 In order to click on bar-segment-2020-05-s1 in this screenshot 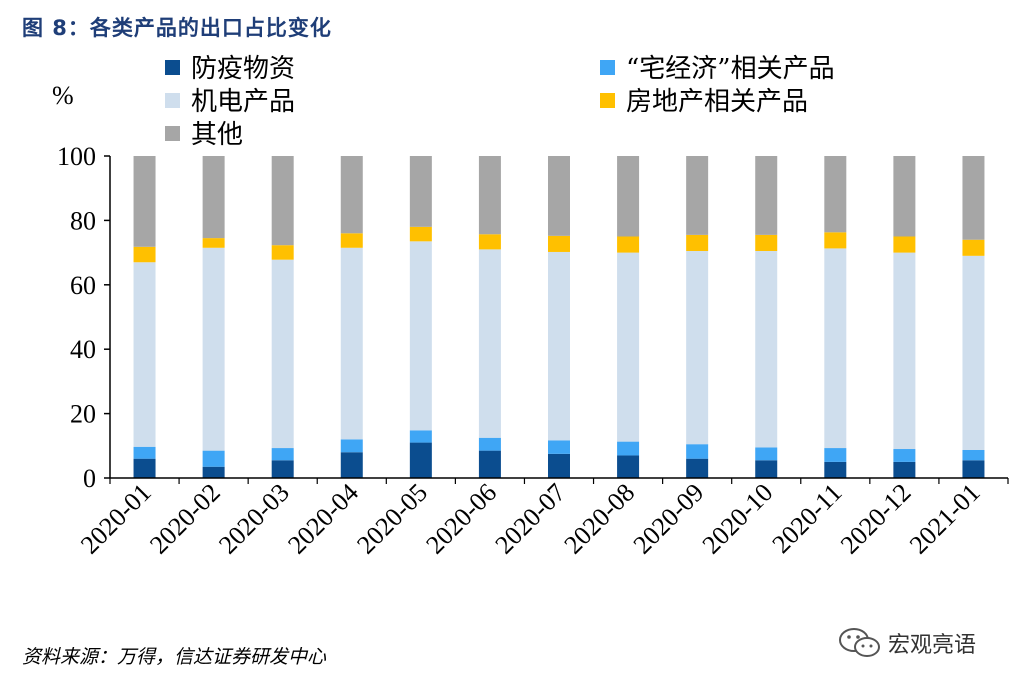, I will do `click(420, 436)`.